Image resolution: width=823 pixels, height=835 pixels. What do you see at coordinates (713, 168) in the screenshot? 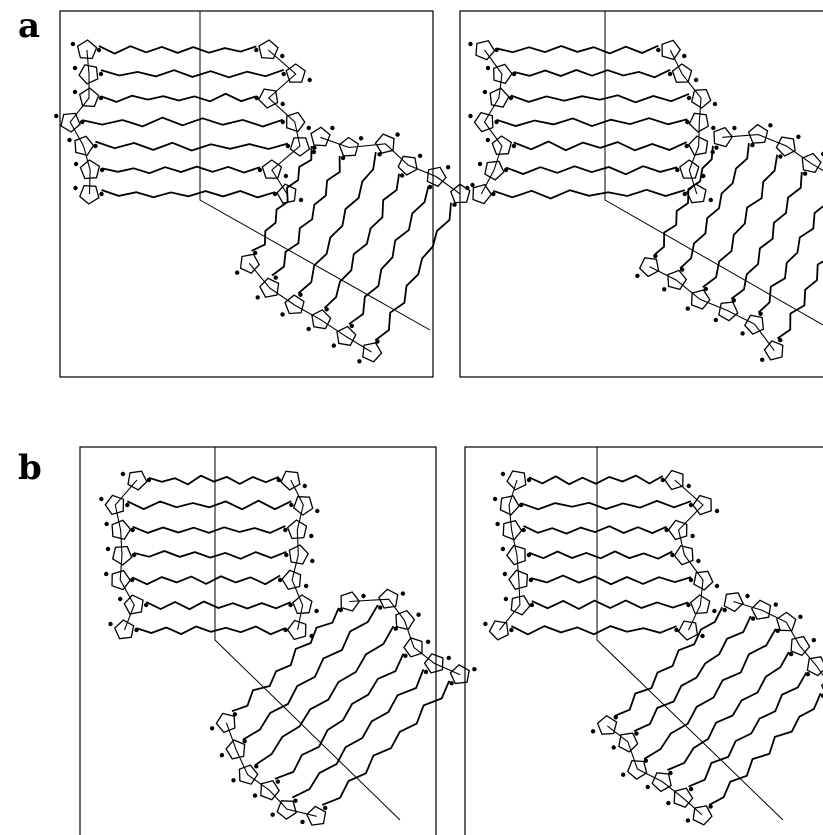
I see `helix-axis` at bounding box center [713, 168].